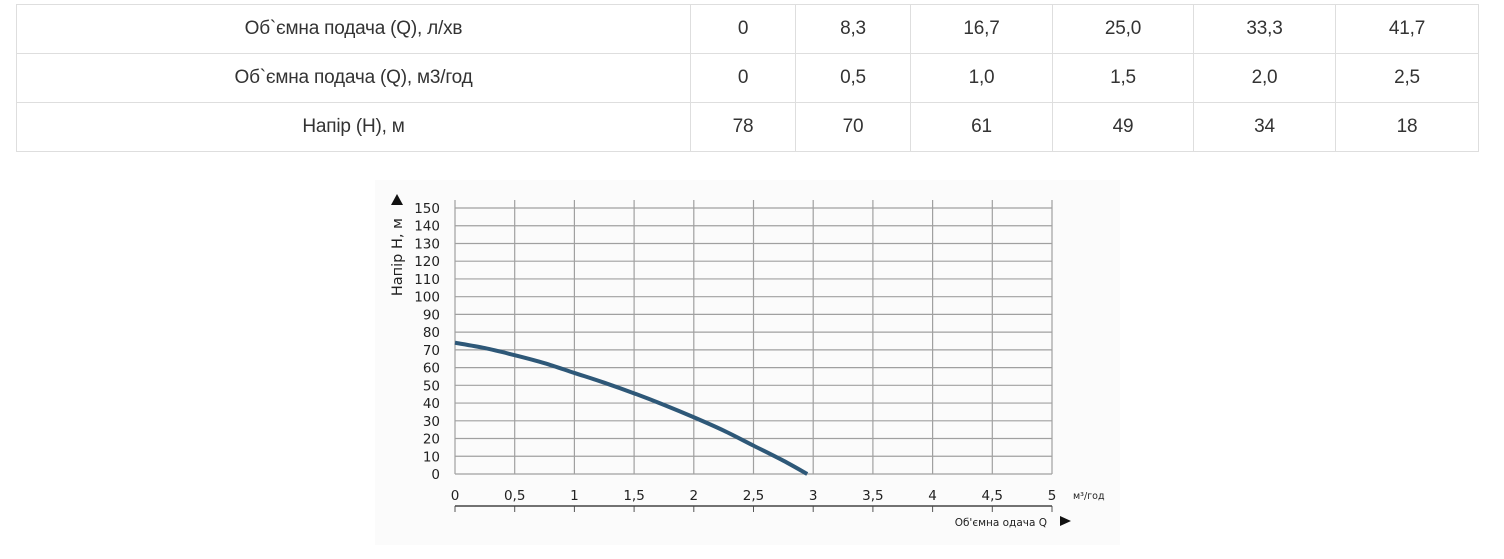 This screenshot has height=559, width=1504. Describe the element at coordinates (574, 496) in the screenshot. I see `x-tick-label: 1` at that location.